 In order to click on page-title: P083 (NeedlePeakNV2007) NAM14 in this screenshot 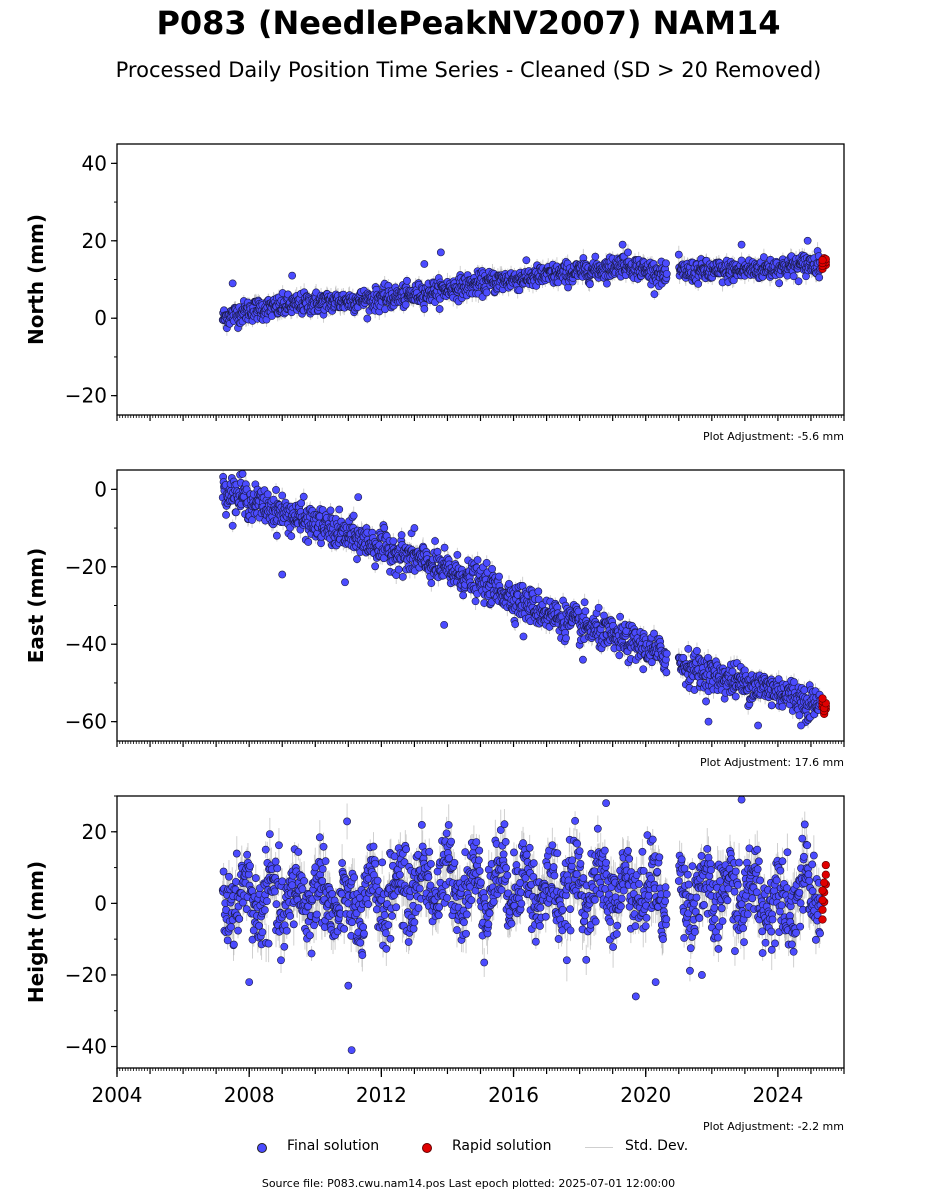, I will do `click(468, 23)`.